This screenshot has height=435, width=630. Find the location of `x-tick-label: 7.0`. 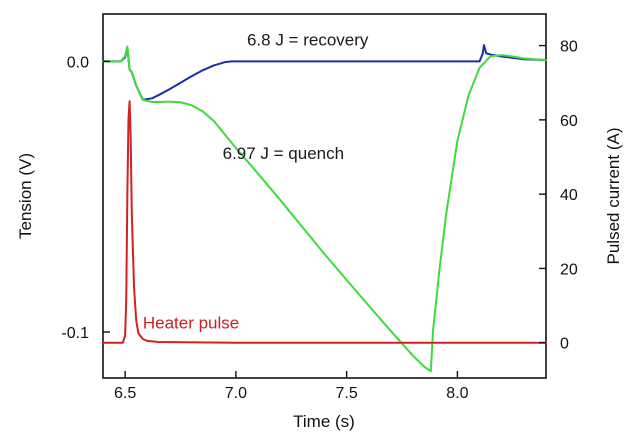

x-tick-label: 7.0 is located at coordinates (236, 393).